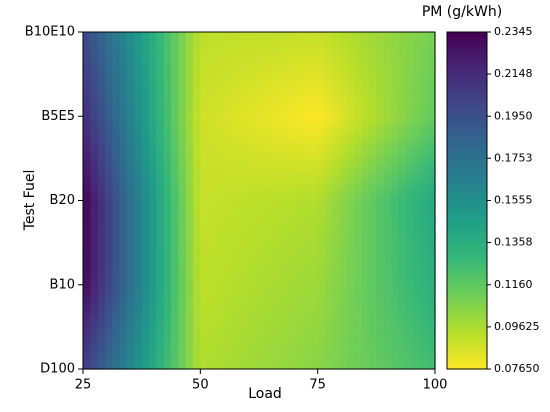  What do you see at coordinates (62, 200) in the screenshot?
I see `y-tick-label: B20` at bounding box center [62, 200].